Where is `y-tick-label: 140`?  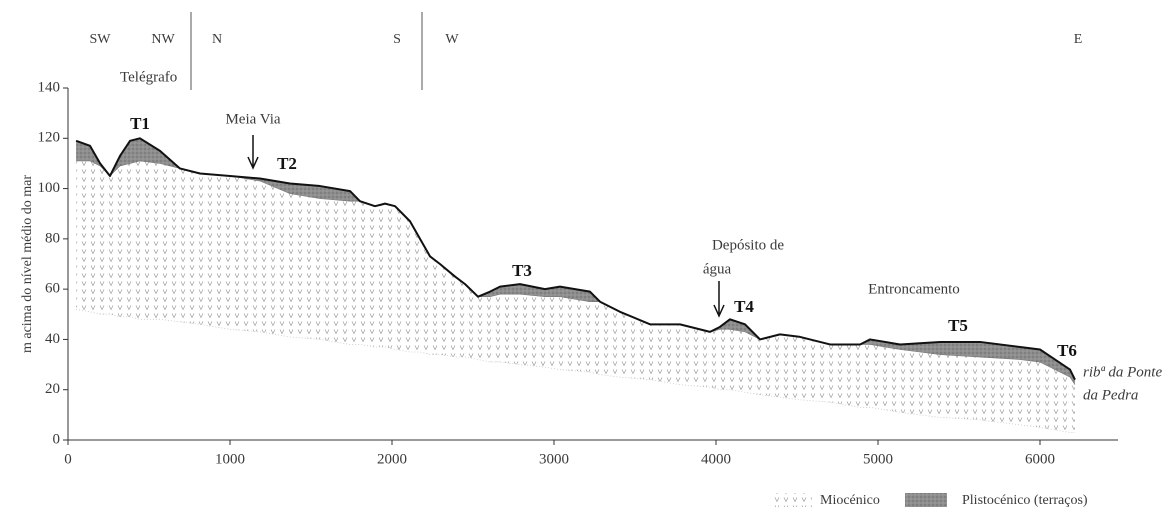
y-tick-label: 140 is located at coordinates (49, 87).